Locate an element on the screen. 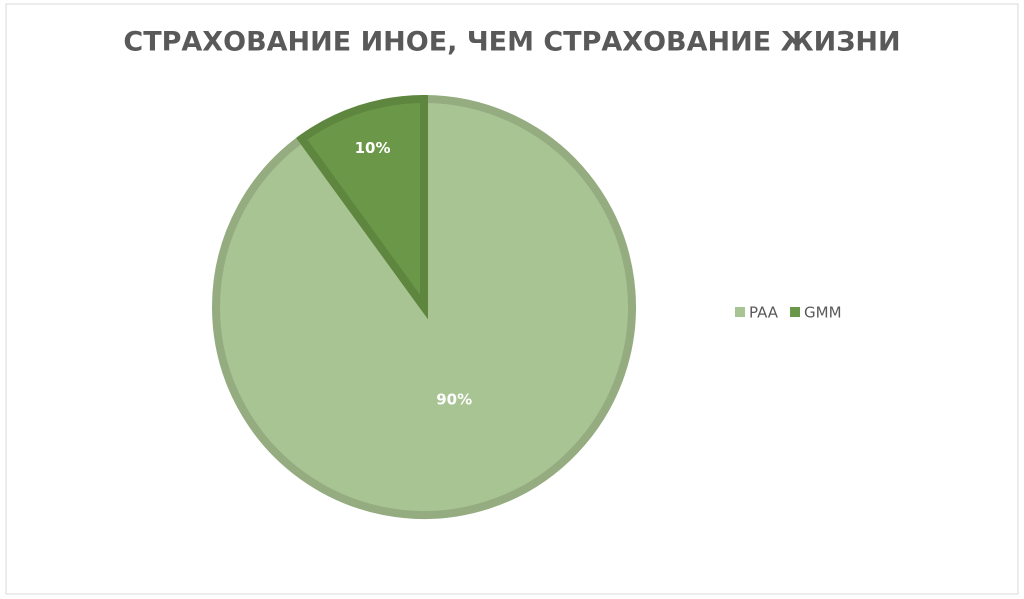 This screenshot has width=1024, height=599. chart-title: СТРАХОВАНИЕ ИНОЕ, ЧЕМ СТРАХОВАНИЕ ЖИЗНИ is located at coordinates (511, 42).